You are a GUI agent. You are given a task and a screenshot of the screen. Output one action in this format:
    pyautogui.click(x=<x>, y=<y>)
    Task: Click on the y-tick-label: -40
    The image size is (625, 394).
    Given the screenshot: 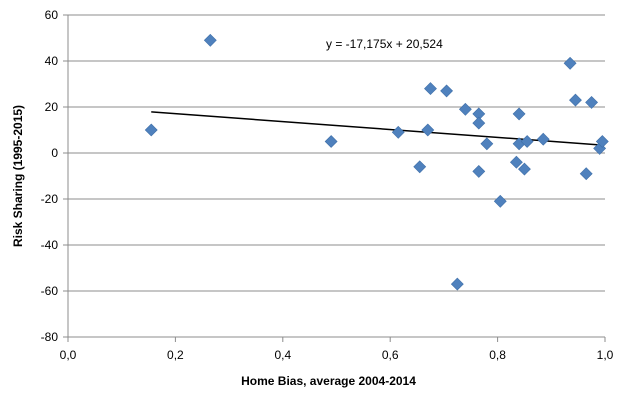 What is the action you would take?
    pyautogui.click(x=50, y=245)
    